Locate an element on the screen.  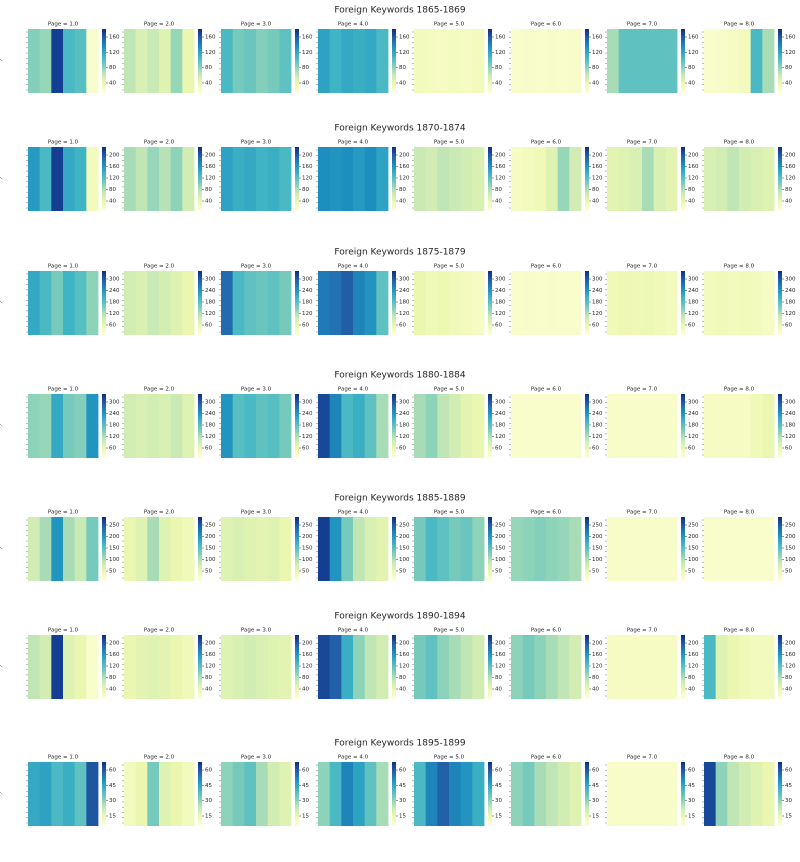
panel-title: Page = 6.0 is located at coordinates (546, 25).